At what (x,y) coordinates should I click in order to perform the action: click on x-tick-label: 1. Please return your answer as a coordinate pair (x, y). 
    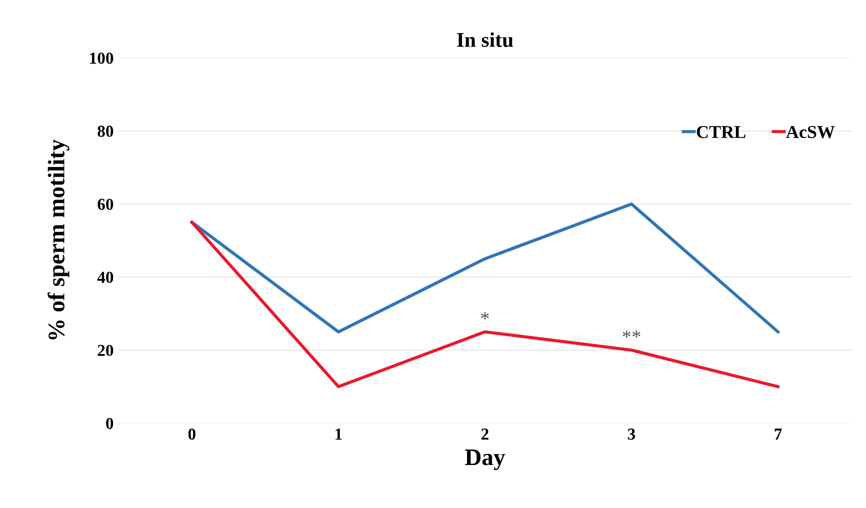
    Looking at the image, I should click on (339, 434).